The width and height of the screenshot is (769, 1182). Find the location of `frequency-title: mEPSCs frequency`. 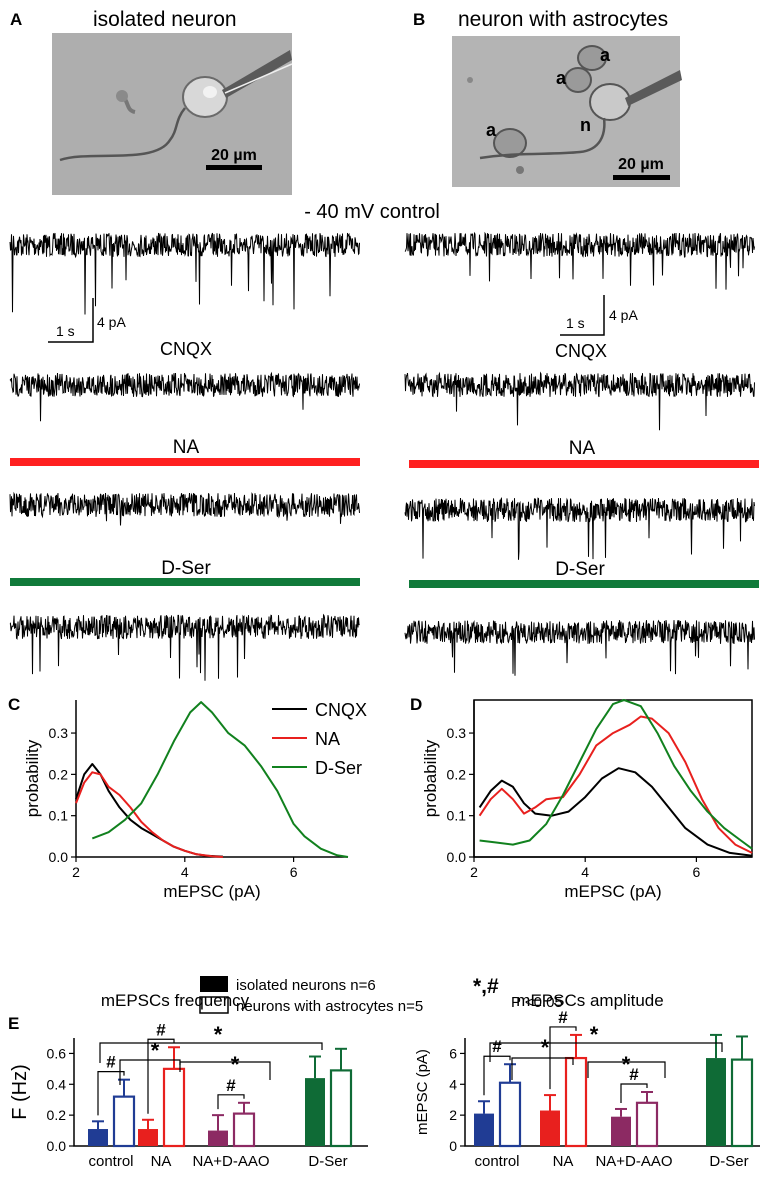

frequency-title: mEPSCs frequency is located at coordinates (175, 1000).